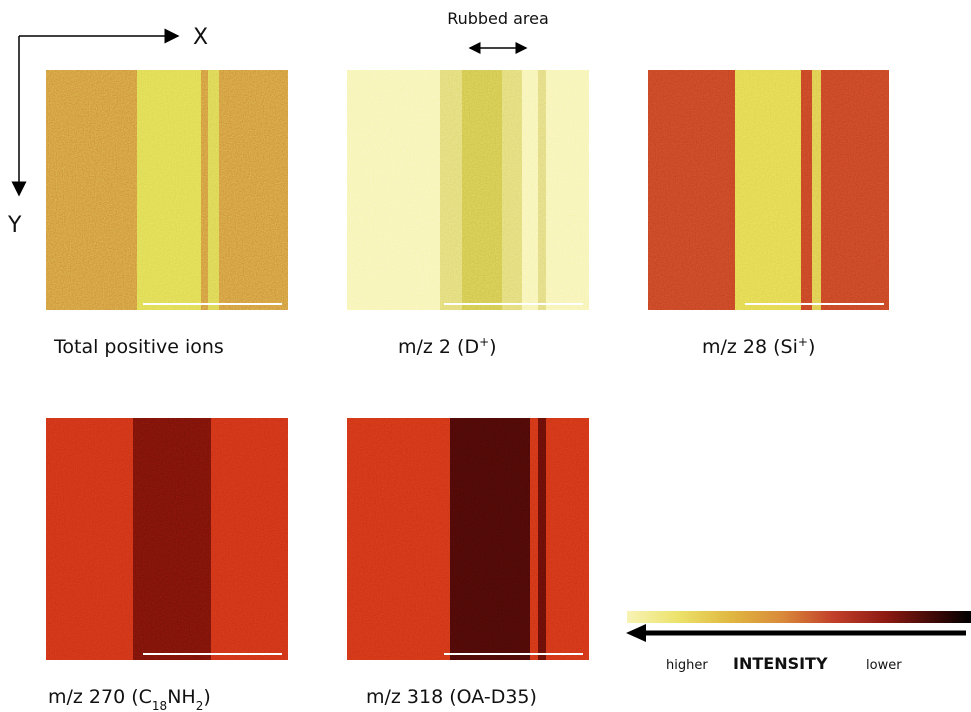  What do you see at coordinates (14, 225) in the screenshot?
I see `y-label: Y` at bounding box center [14, 225].